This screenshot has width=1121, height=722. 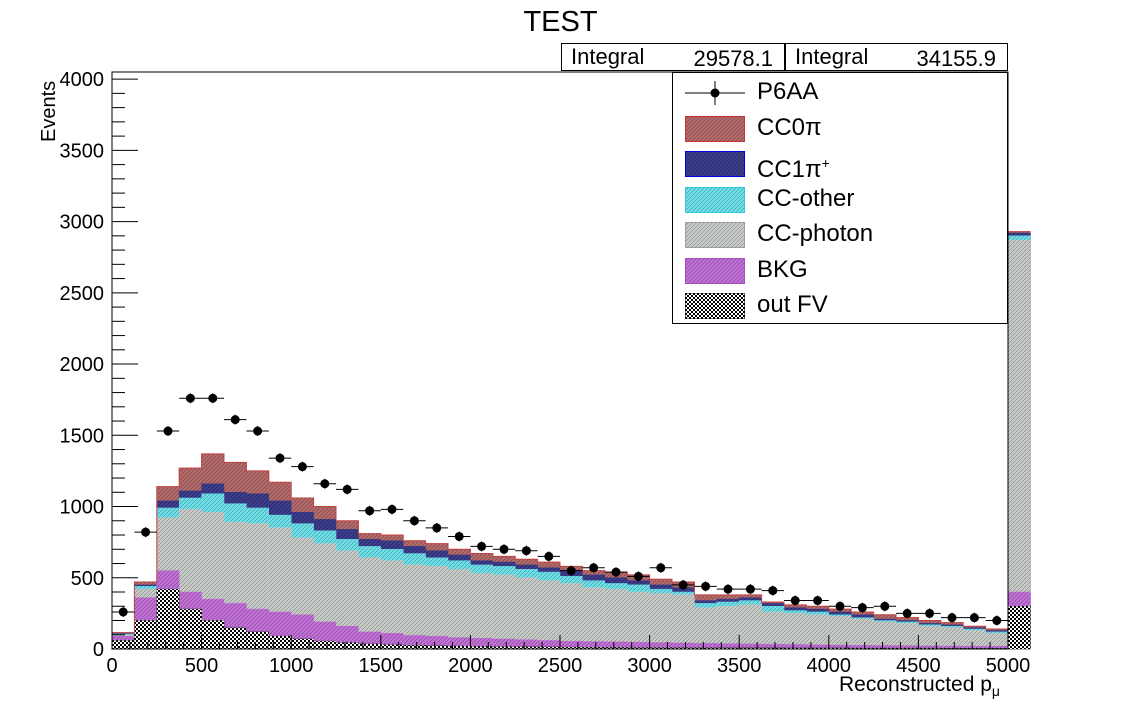 What do you see at coordinates (832, 56) in the screenshot?
I see `stats-label: Integral` at bounding box center [832, 56].